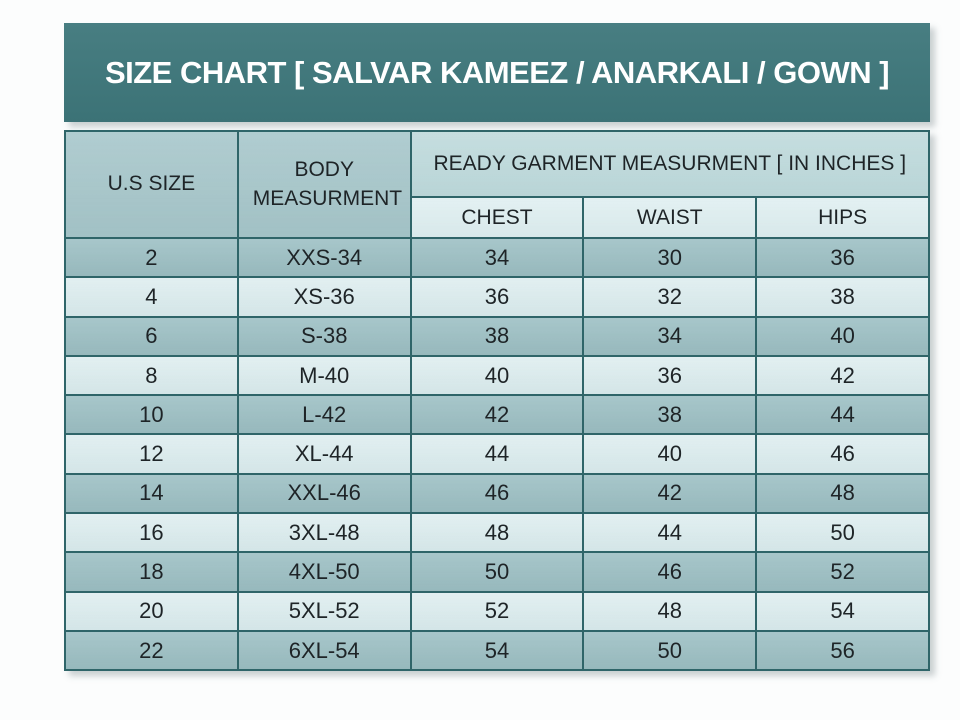 The width and height of the screenshot is (960, 720). Describe the element at coordinates (670, 297) in the screenshot. I see `table-cell: 32` at that location.